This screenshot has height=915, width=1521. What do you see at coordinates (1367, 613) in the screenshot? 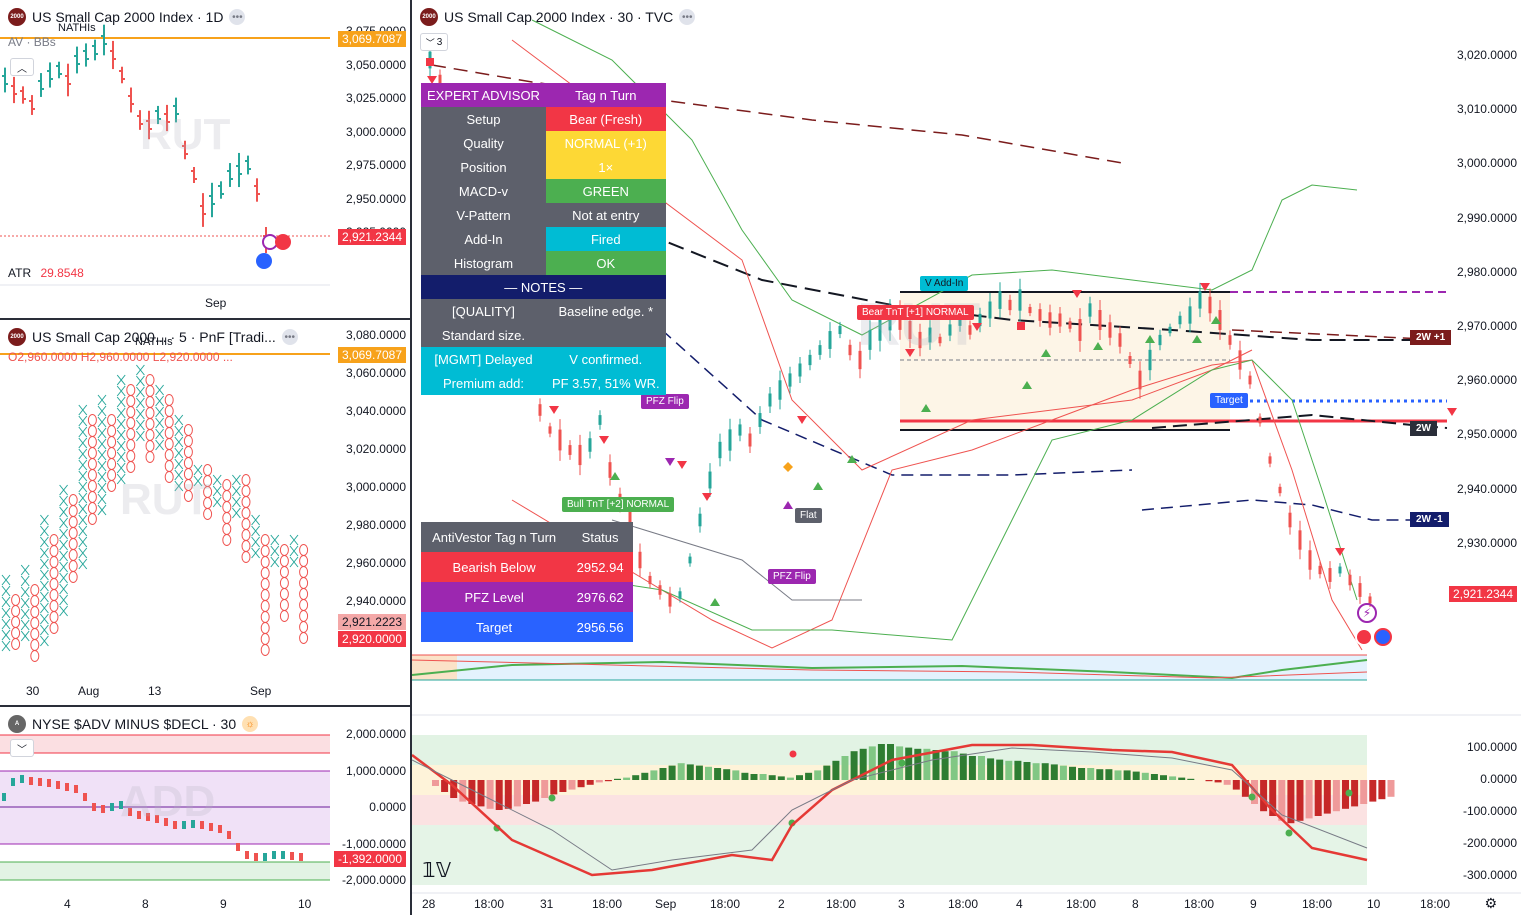
I see `lightning-icon: ⚡` at bounding box center [1367, 613].